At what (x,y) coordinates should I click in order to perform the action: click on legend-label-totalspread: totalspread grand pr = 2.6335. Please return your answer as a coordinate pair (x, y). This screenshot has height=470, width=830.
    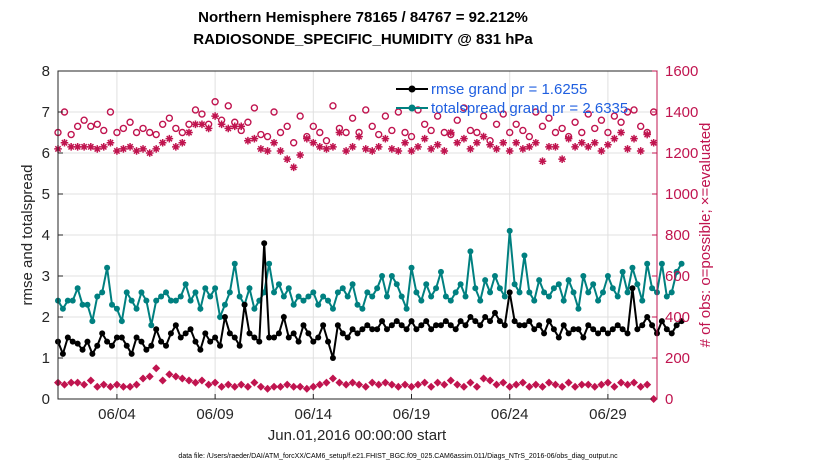
    Looking at the image, I should click on (529, 108).